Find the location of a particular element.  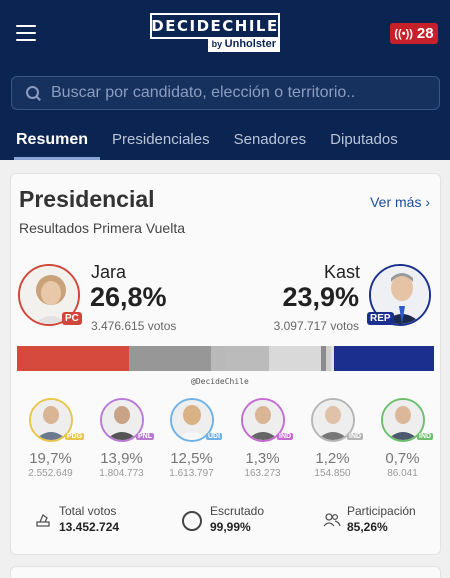

other-votes-5: 154.850 is located at coordinates (332, 473).